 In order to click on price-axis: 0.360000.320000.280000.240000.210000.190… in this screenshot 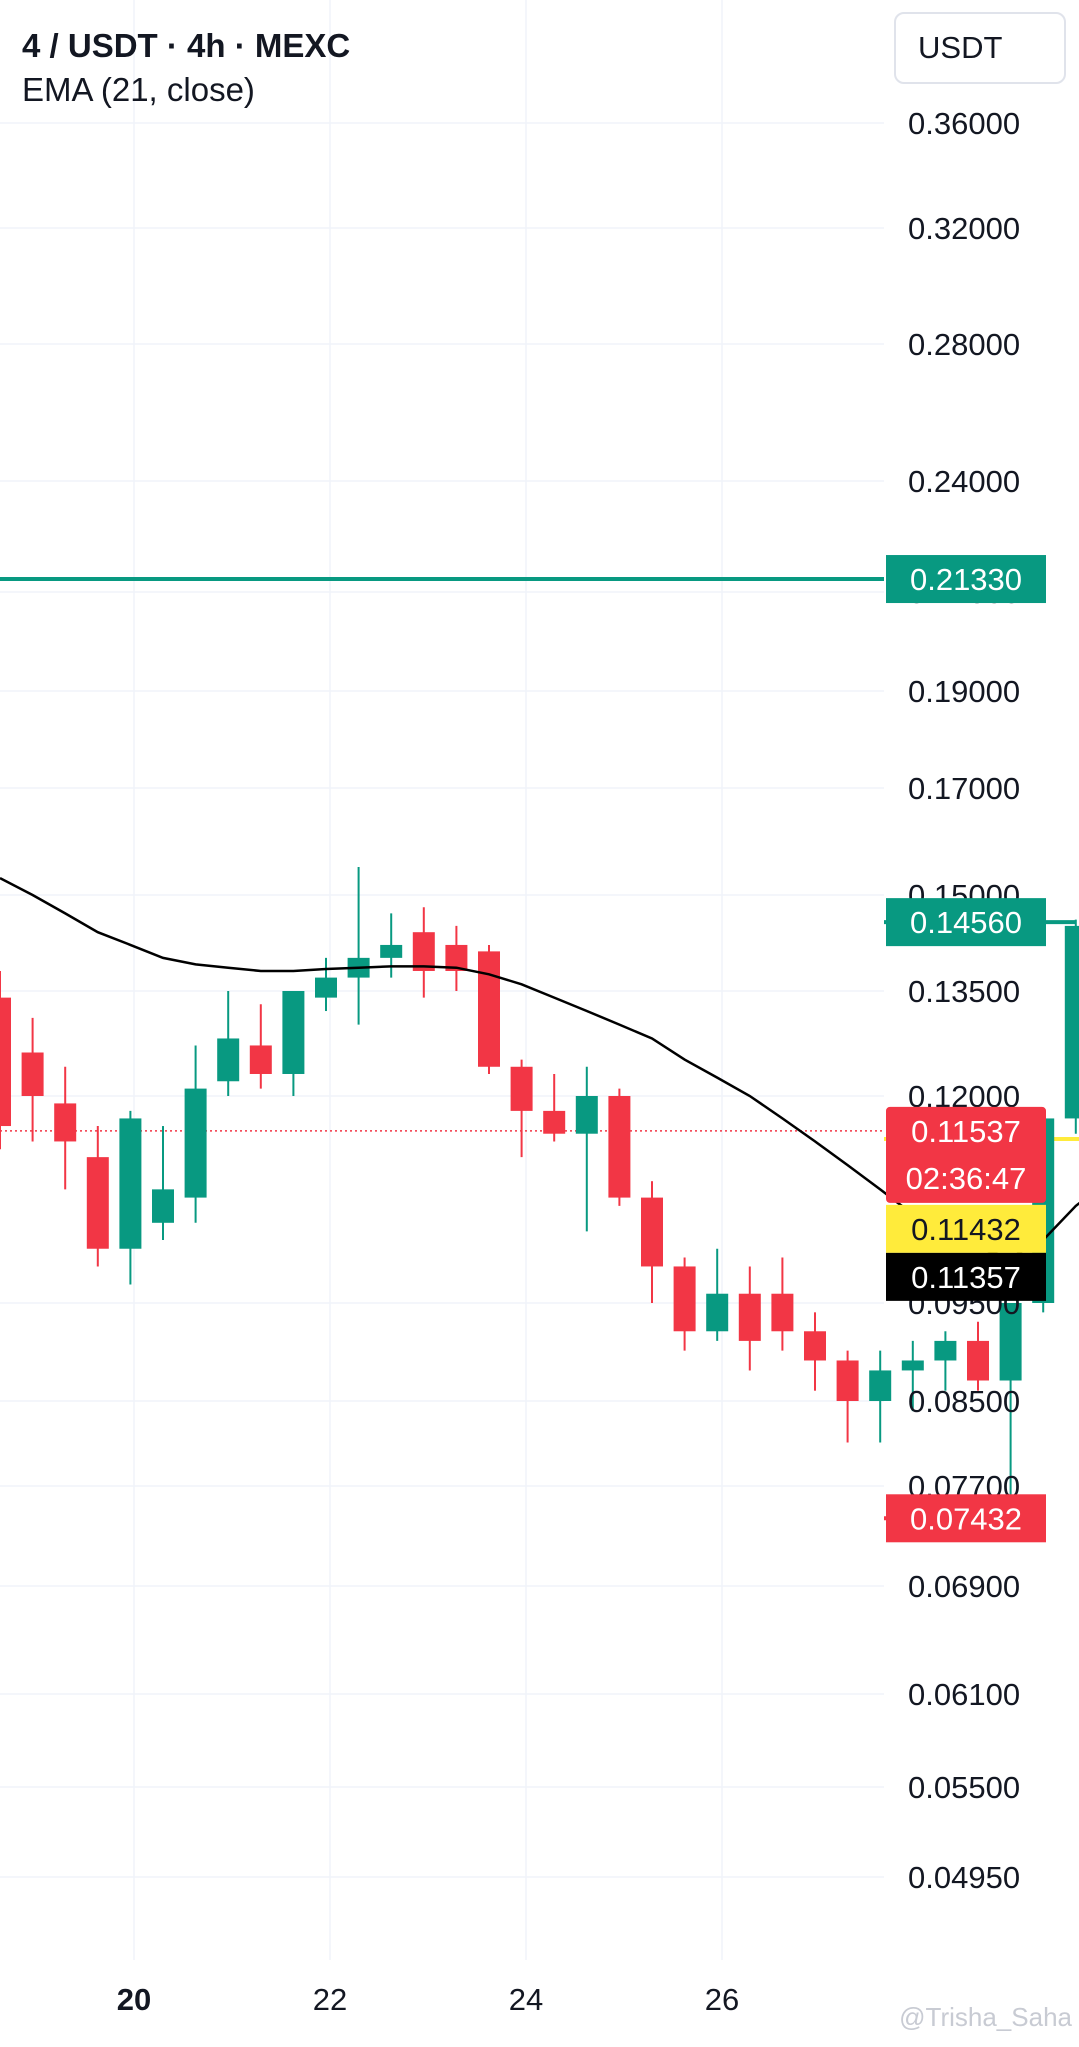, I will do `click(964, 1000)`.